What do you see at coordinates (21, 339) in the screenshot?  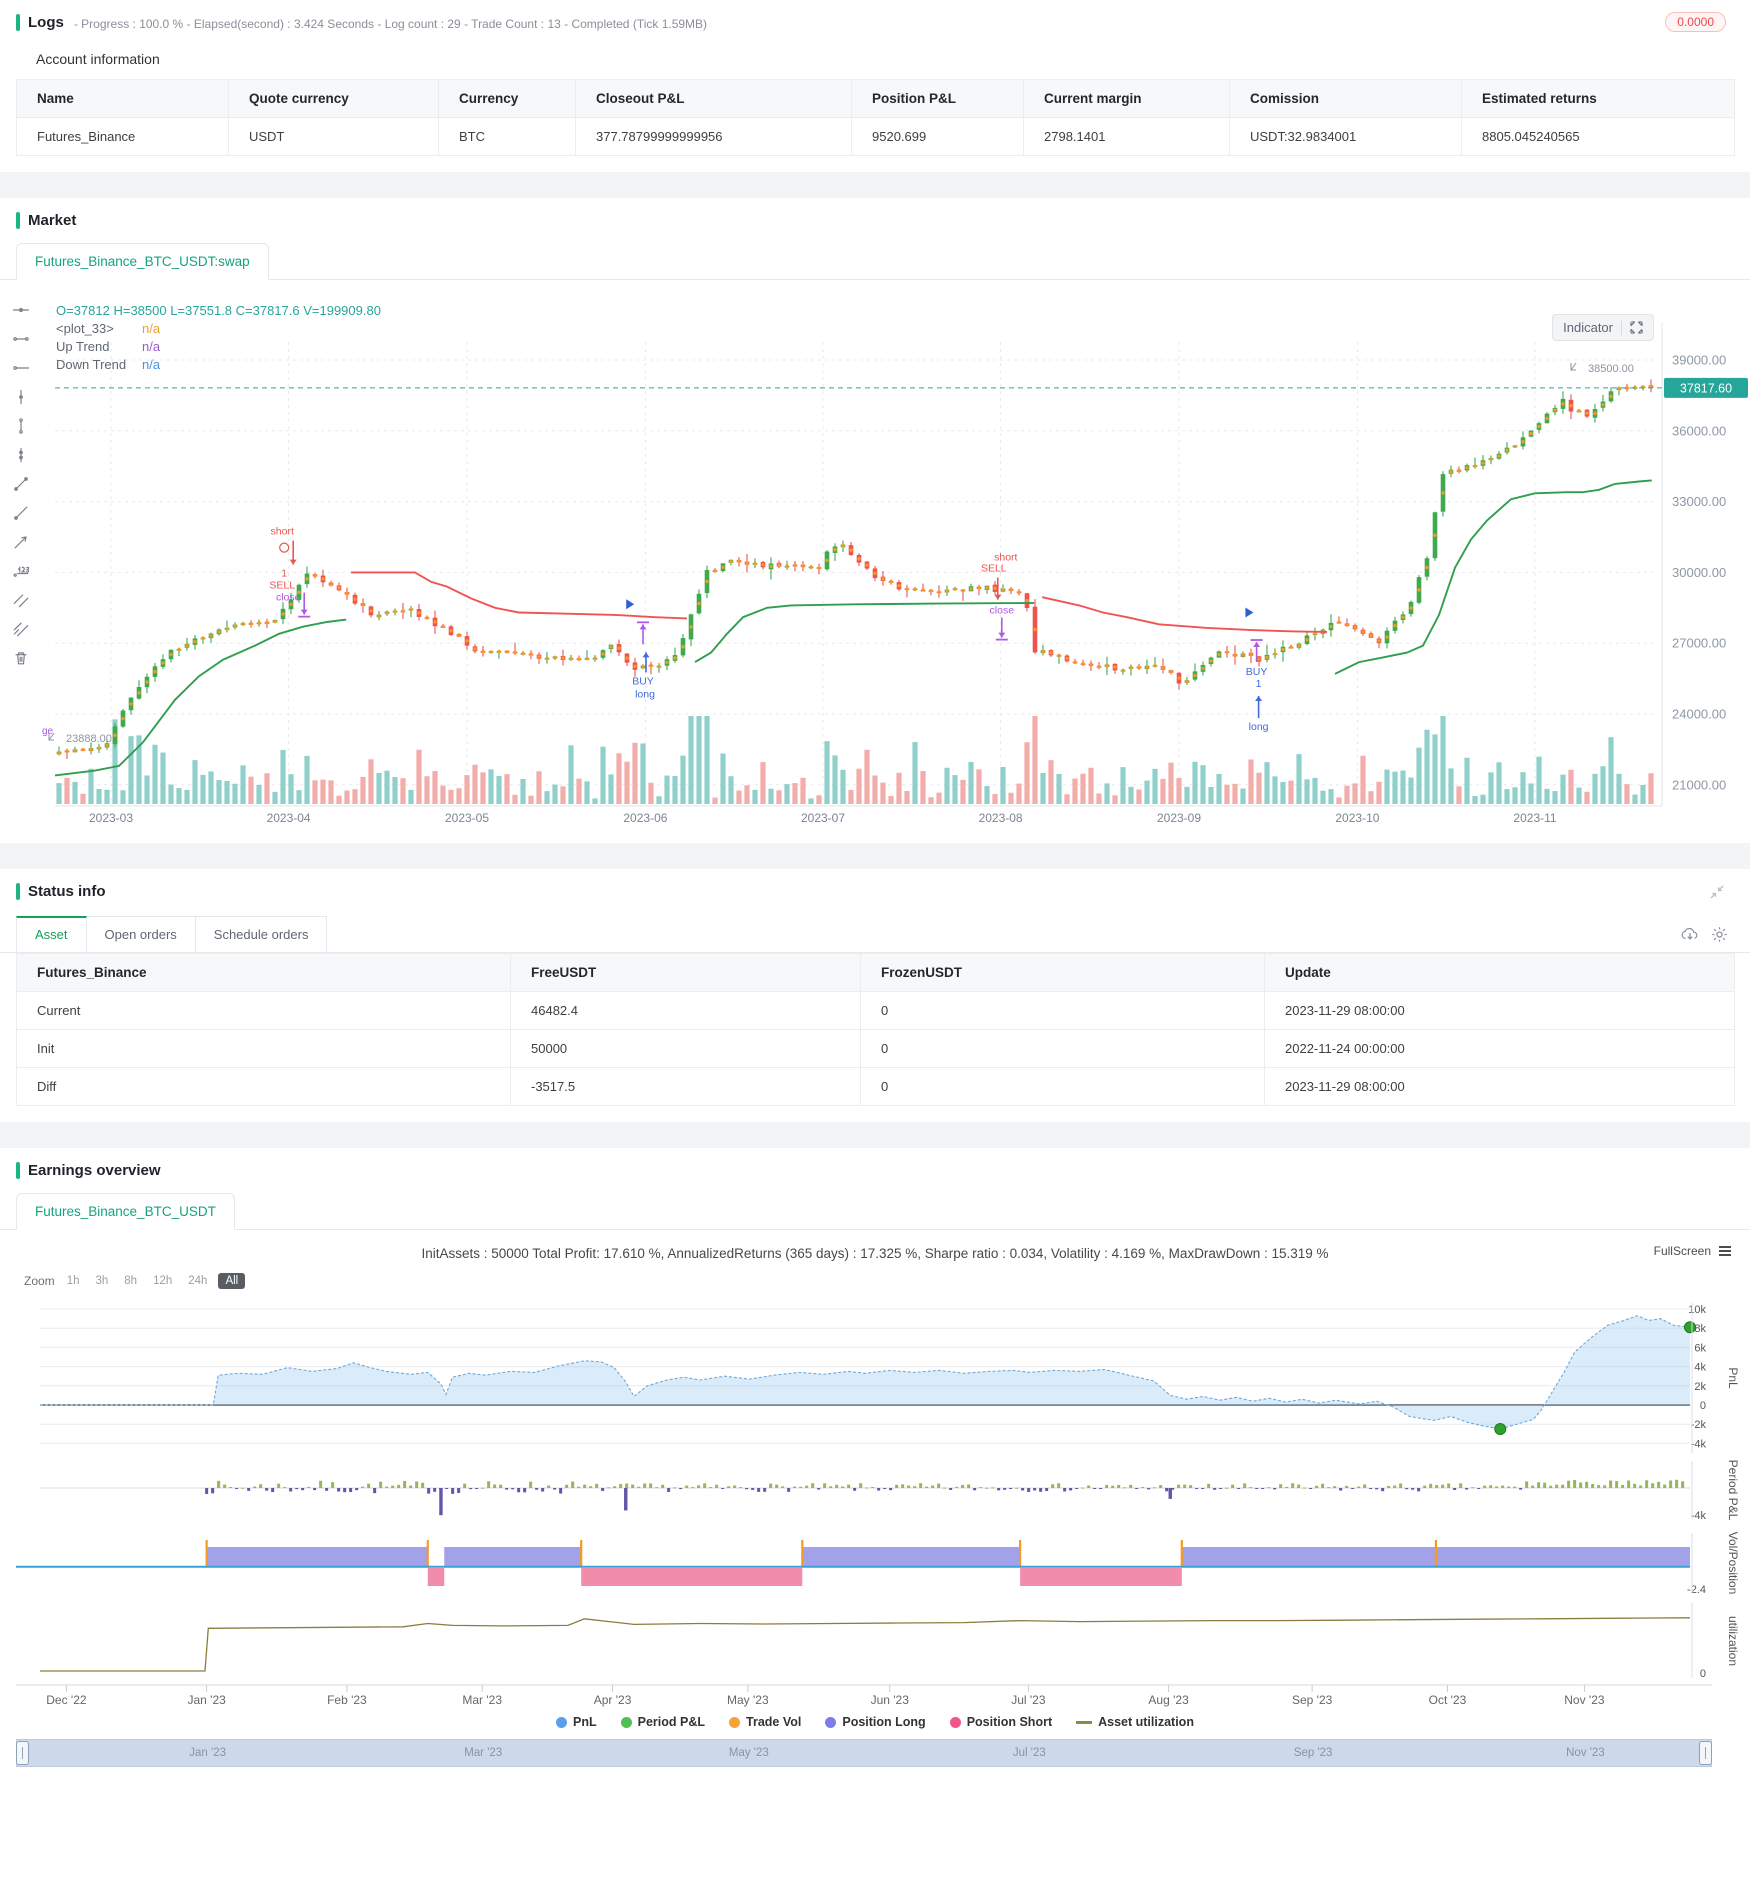 I see `horizontal-line-tool-icon` at bounding box center [21, 339].